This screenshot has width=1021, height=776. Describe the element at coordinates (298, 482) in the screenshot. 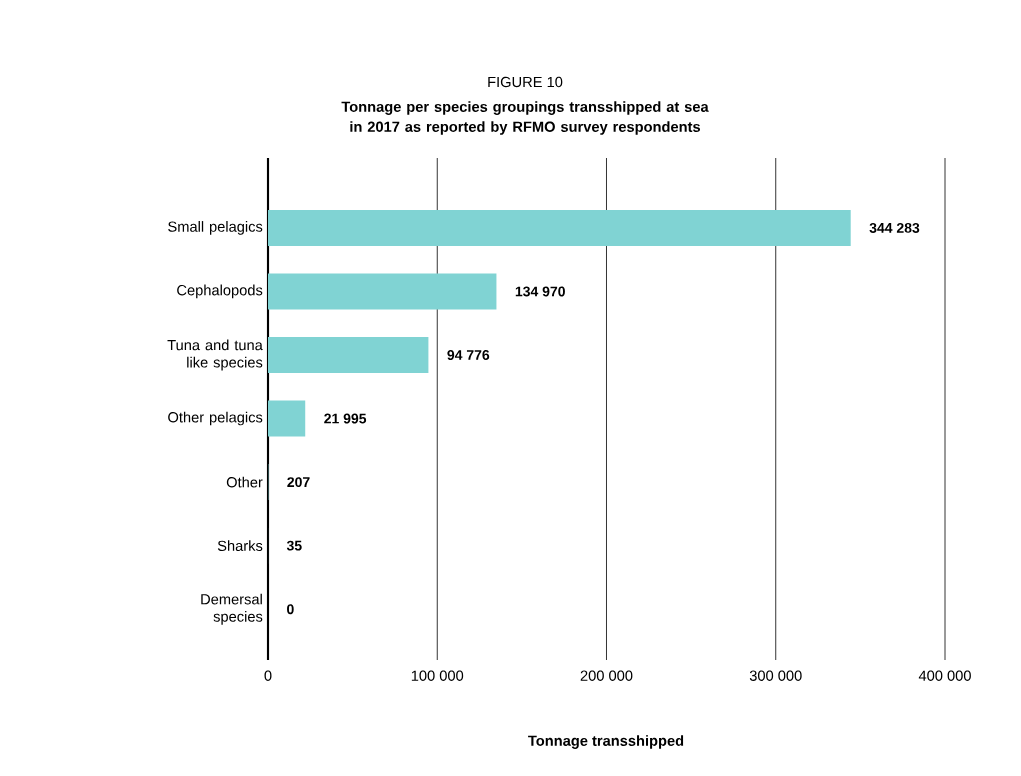

I see `data-label: 207` at that location.